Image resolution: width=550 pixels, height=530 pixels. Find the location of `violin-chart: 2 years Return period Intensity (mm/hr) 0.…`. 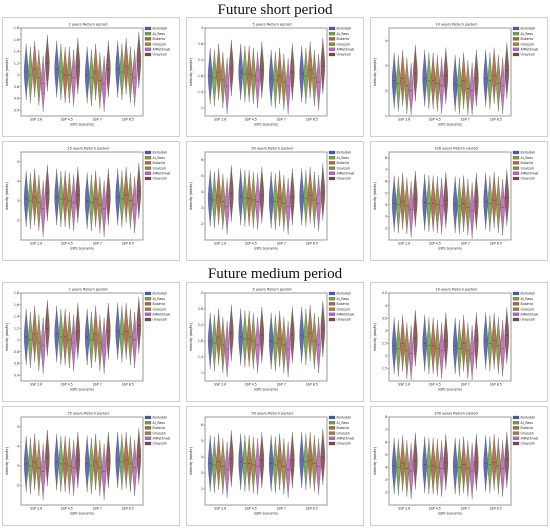

violin-chart: 2 years Return period Intensity (mm/hr) 0.… is located at coordinates (87, 75).